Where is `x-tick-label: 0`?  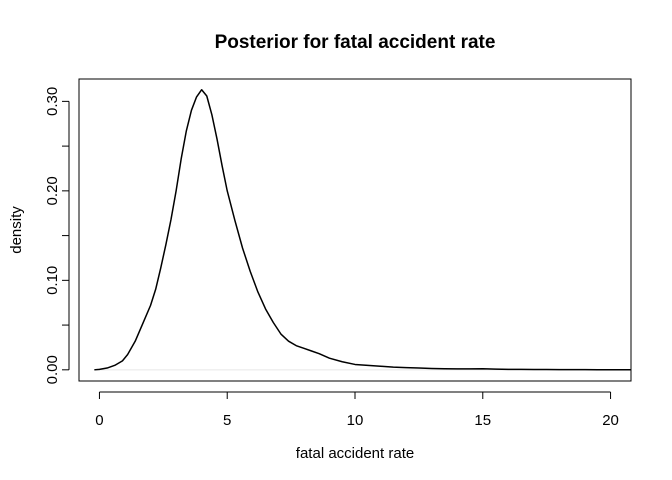 x-tick-label: 0 is located at coordinates (99, 420).